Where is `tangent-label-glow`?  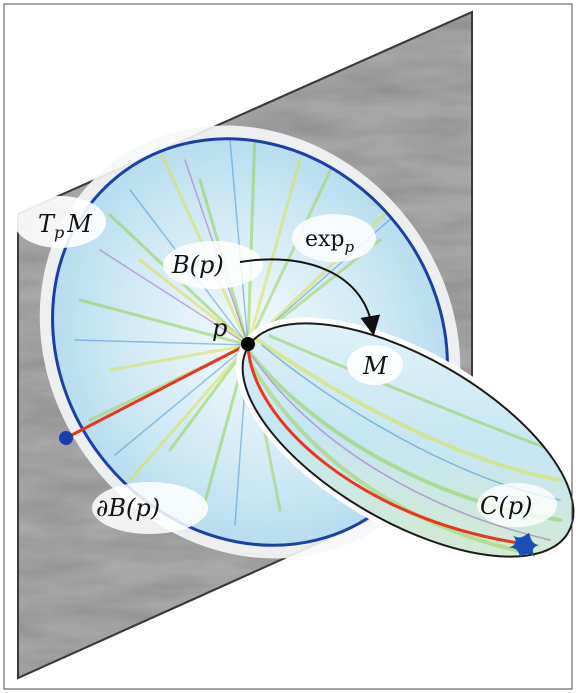
tangent-label-glow is located at coordinates (60, 222).